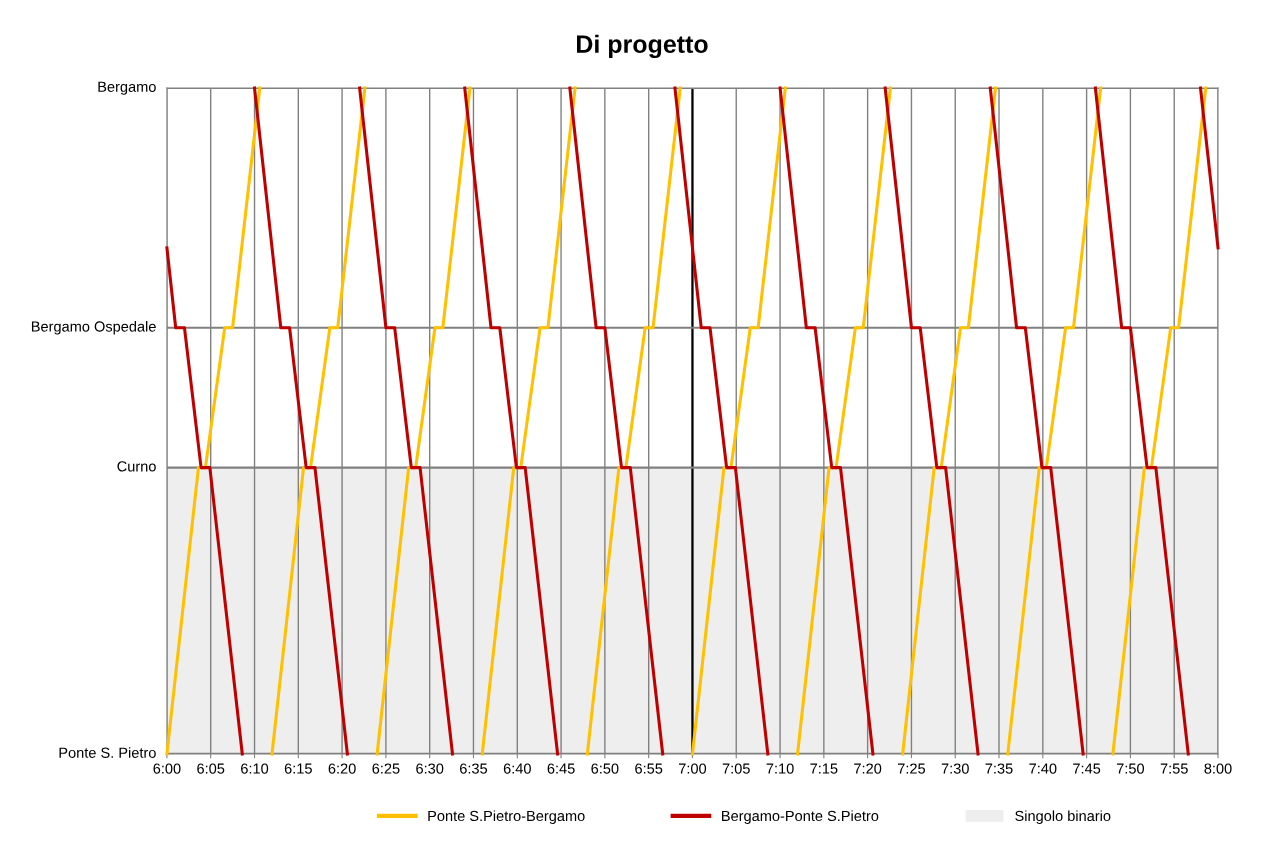 This screenshot has width=1284, height=843. What do you see at coordinates (430, 768) in the screenshot?
I see `x-tick-label: 6:30` at bounding box center [430, 768].